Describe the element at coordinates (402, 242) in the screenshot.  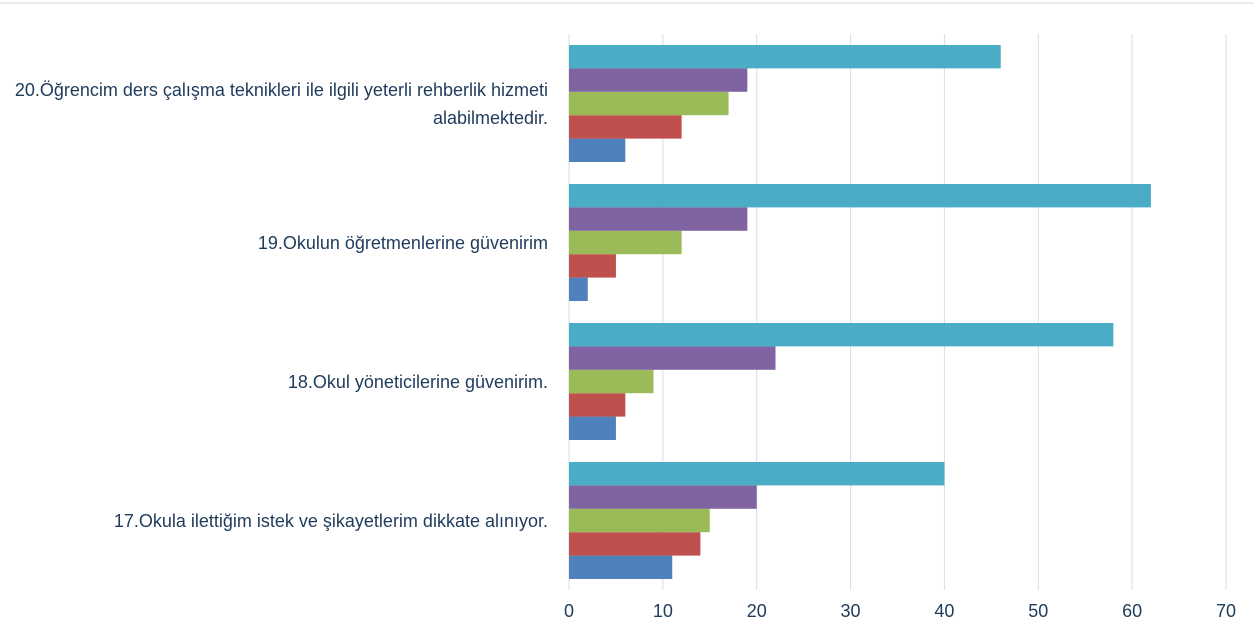
I see `category-label: 19.Okulun öğretmenlerine güvenirim` at that location.